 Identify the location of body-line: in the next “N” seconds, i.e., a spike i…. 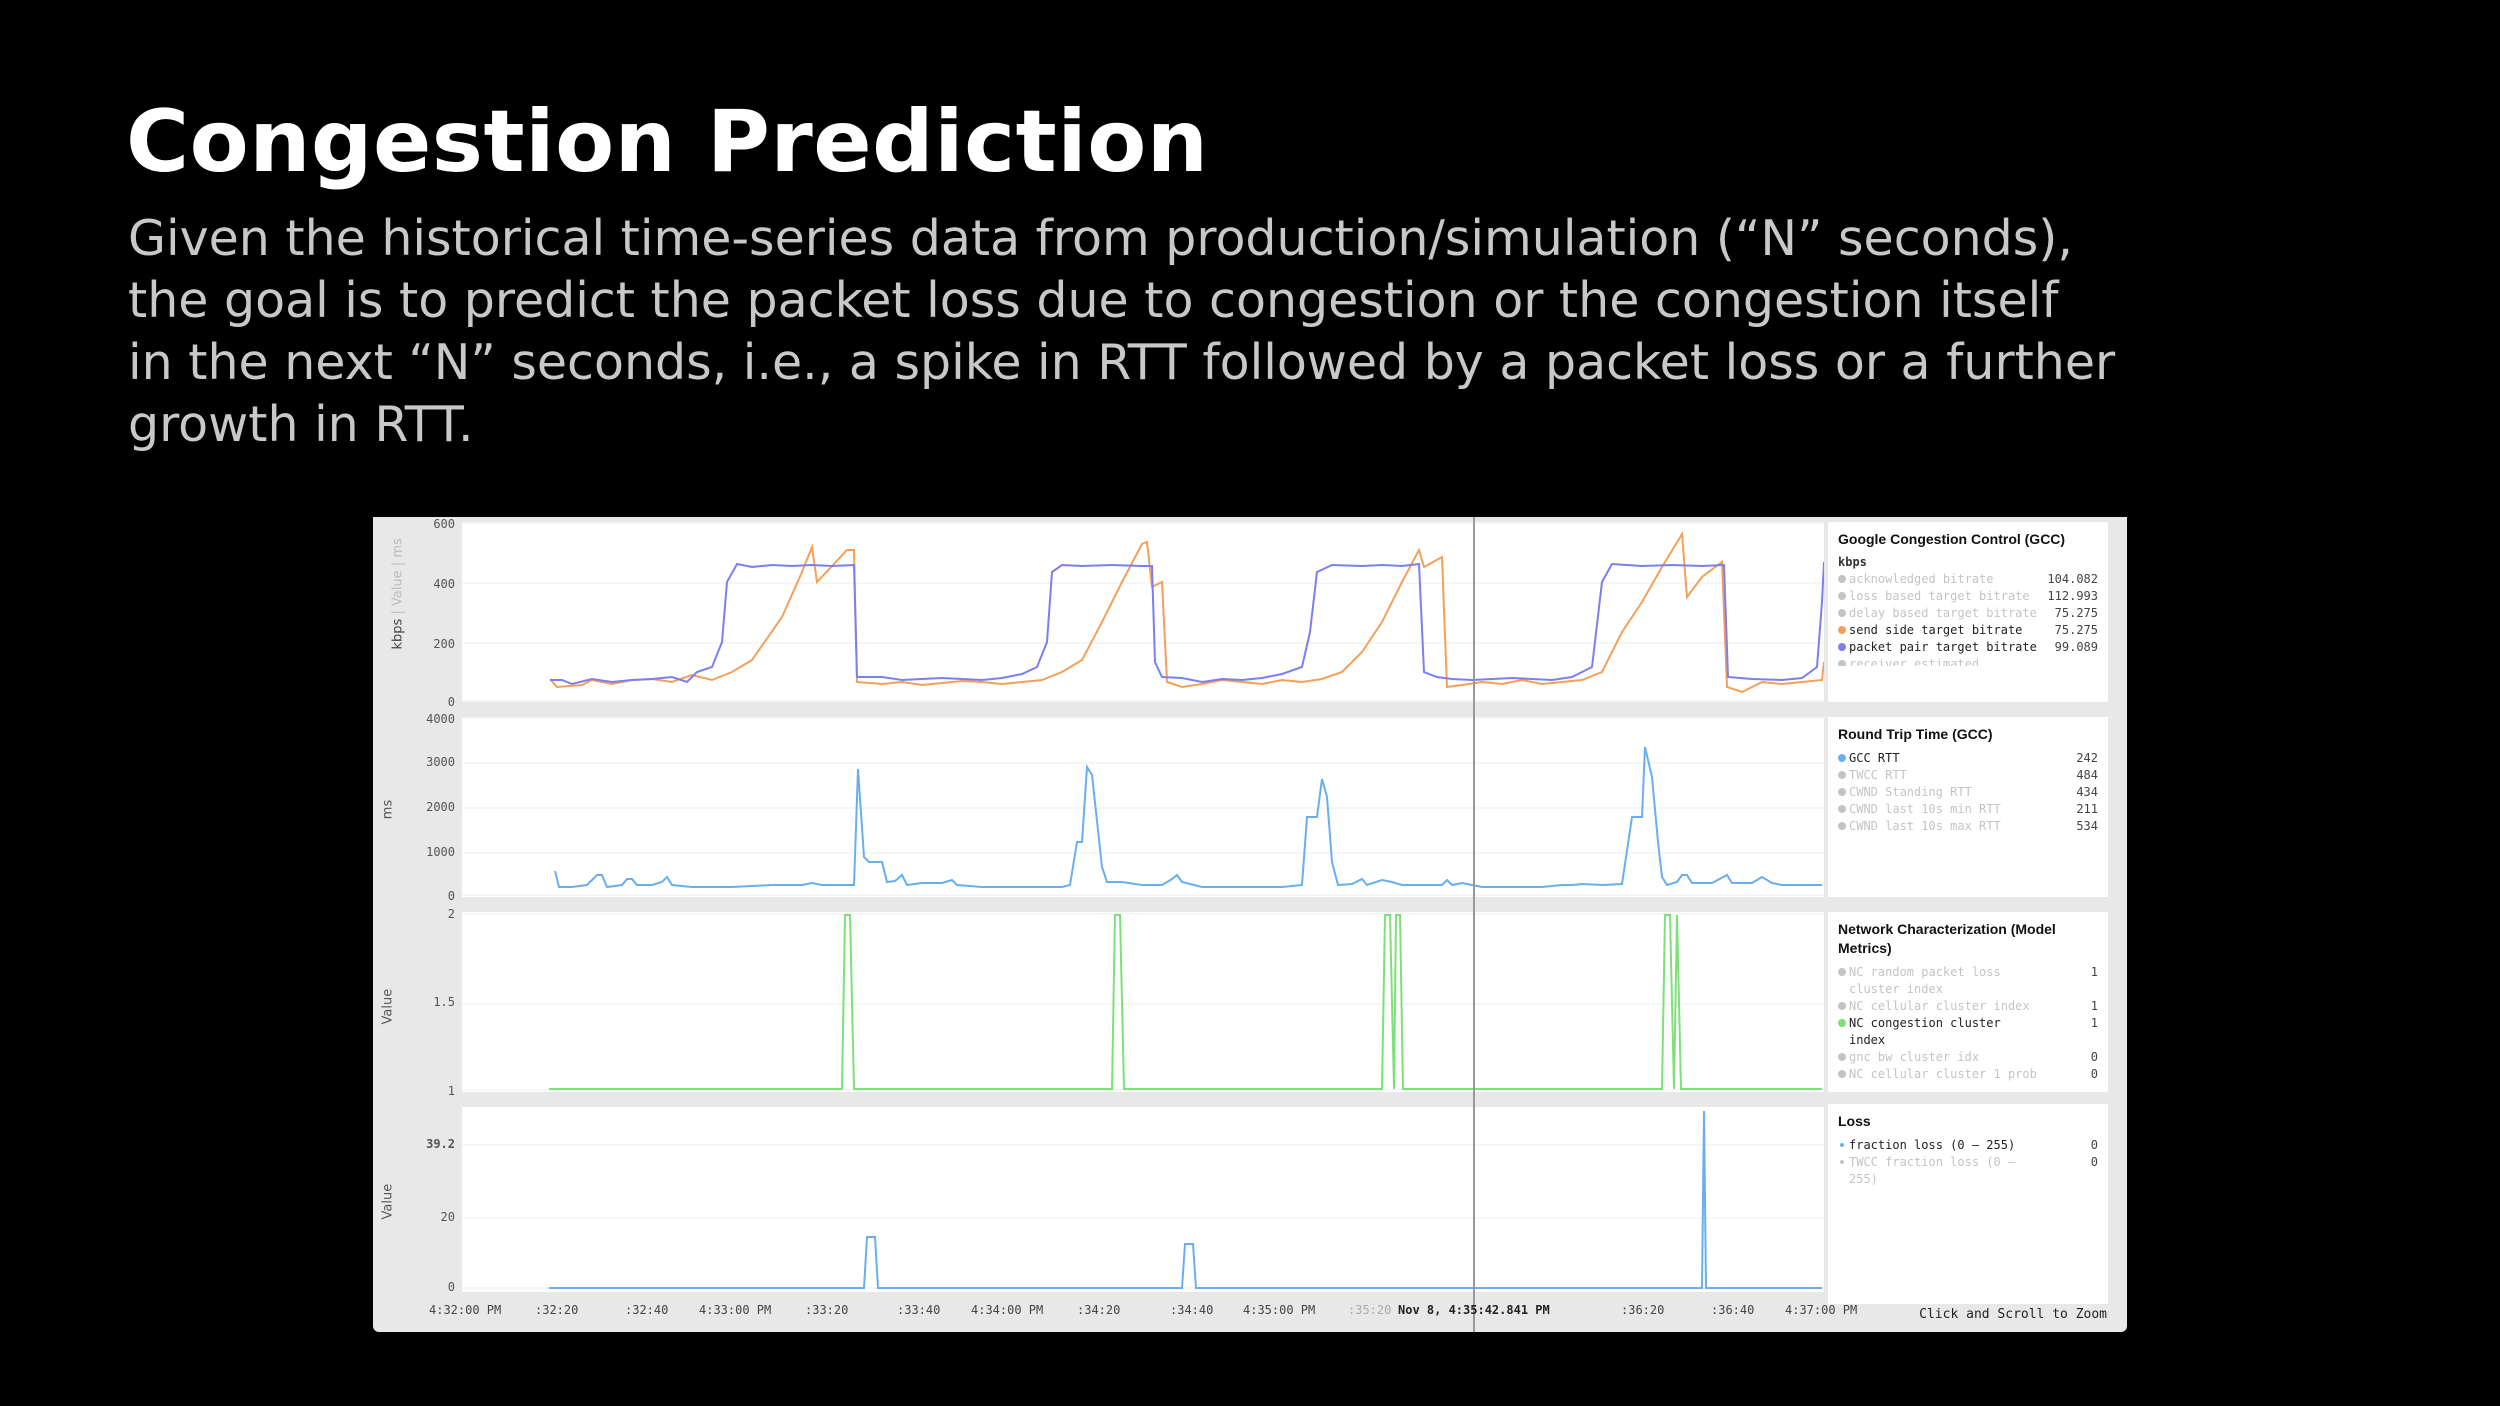
(1122, 362).